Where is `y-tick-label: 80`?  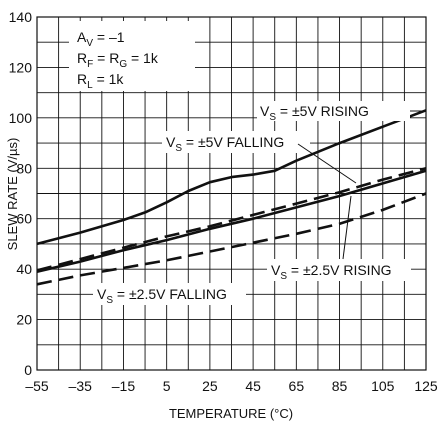 y-tick-label: 80 is located at coordinates (24, 168).